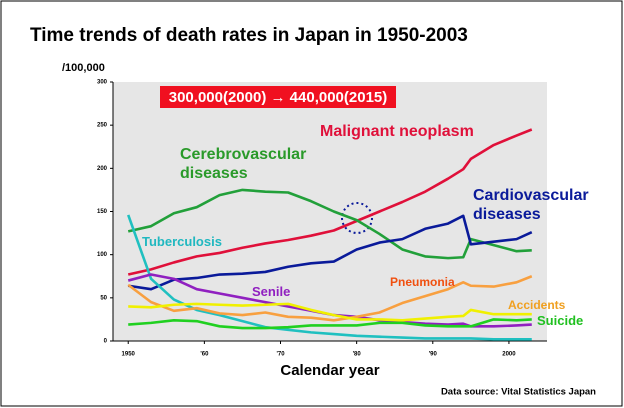 This screenshot has width=624, height=408. What do you see at coordinates (106, 342) in the screenshot?
I see `y-tick-label: 0` at bounding box center [106, 342].